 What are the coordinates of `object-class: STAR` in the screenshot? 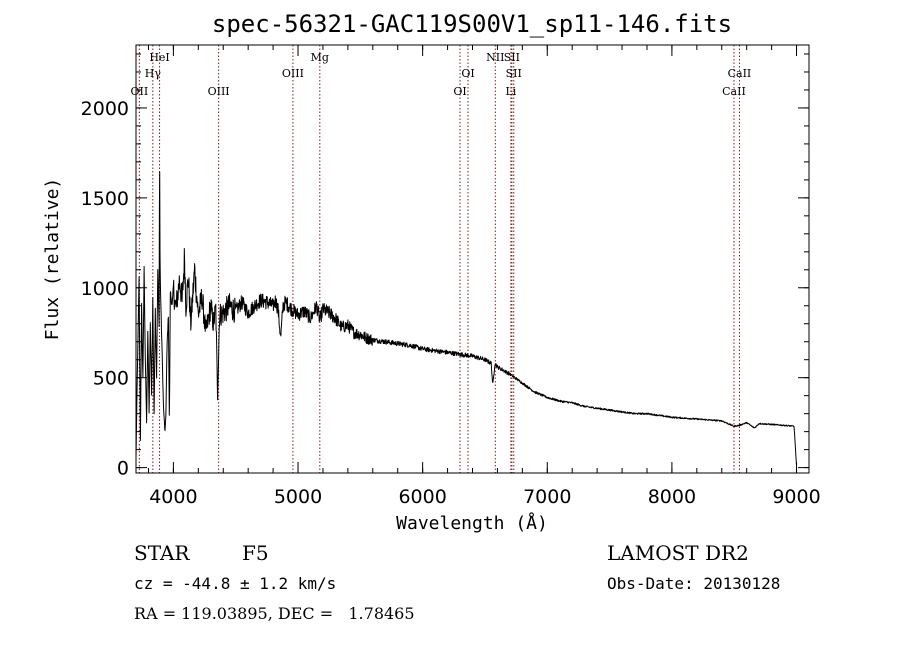 It's located at (162, 553).